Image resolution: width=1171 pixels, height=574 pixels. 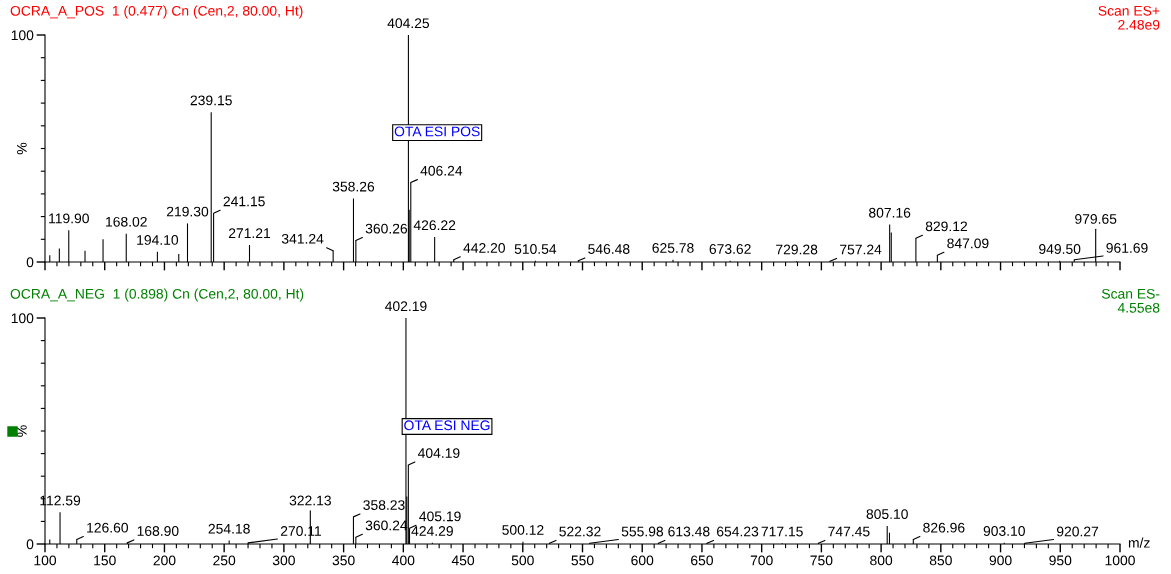 I want to click on annotation: 358.26, so click(x=353, y=186).